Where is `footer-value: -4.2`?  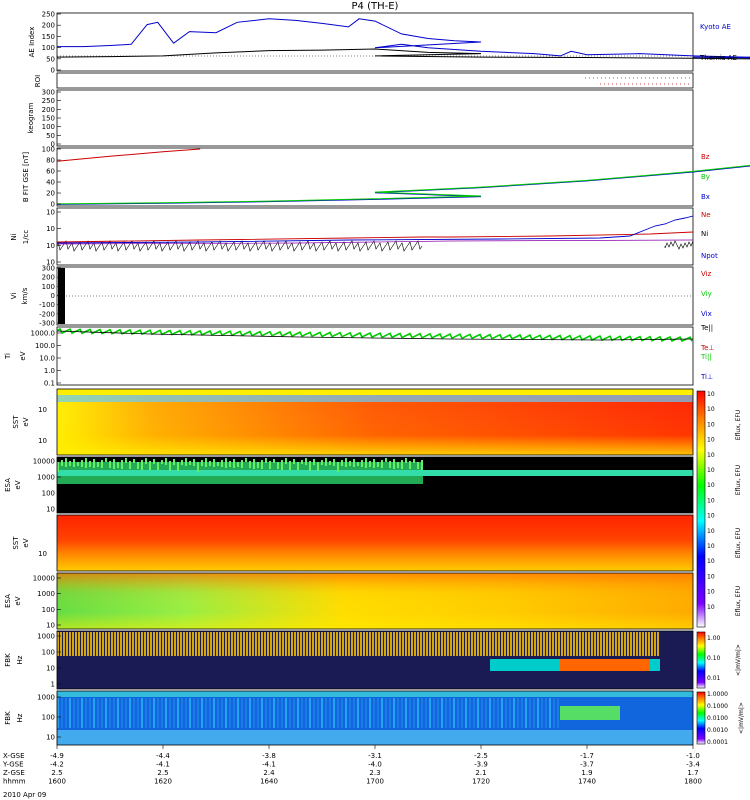 footer-value: -4.2 is located at coordinates (57, 765).